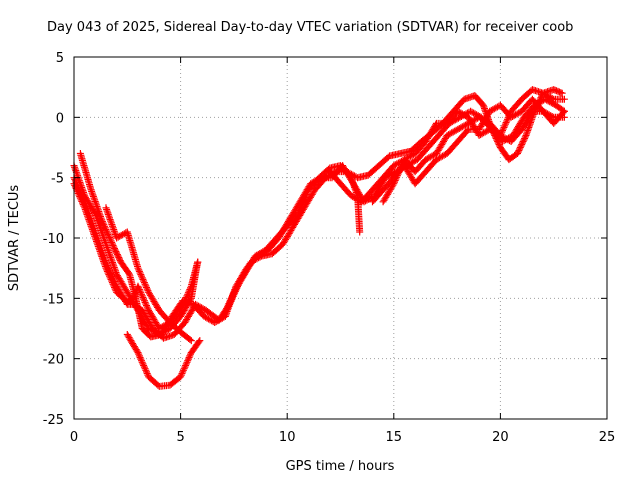  Describe the element at coordinates (74, 437) in the screenshot. I see `x-tick-label: 0` at that location.